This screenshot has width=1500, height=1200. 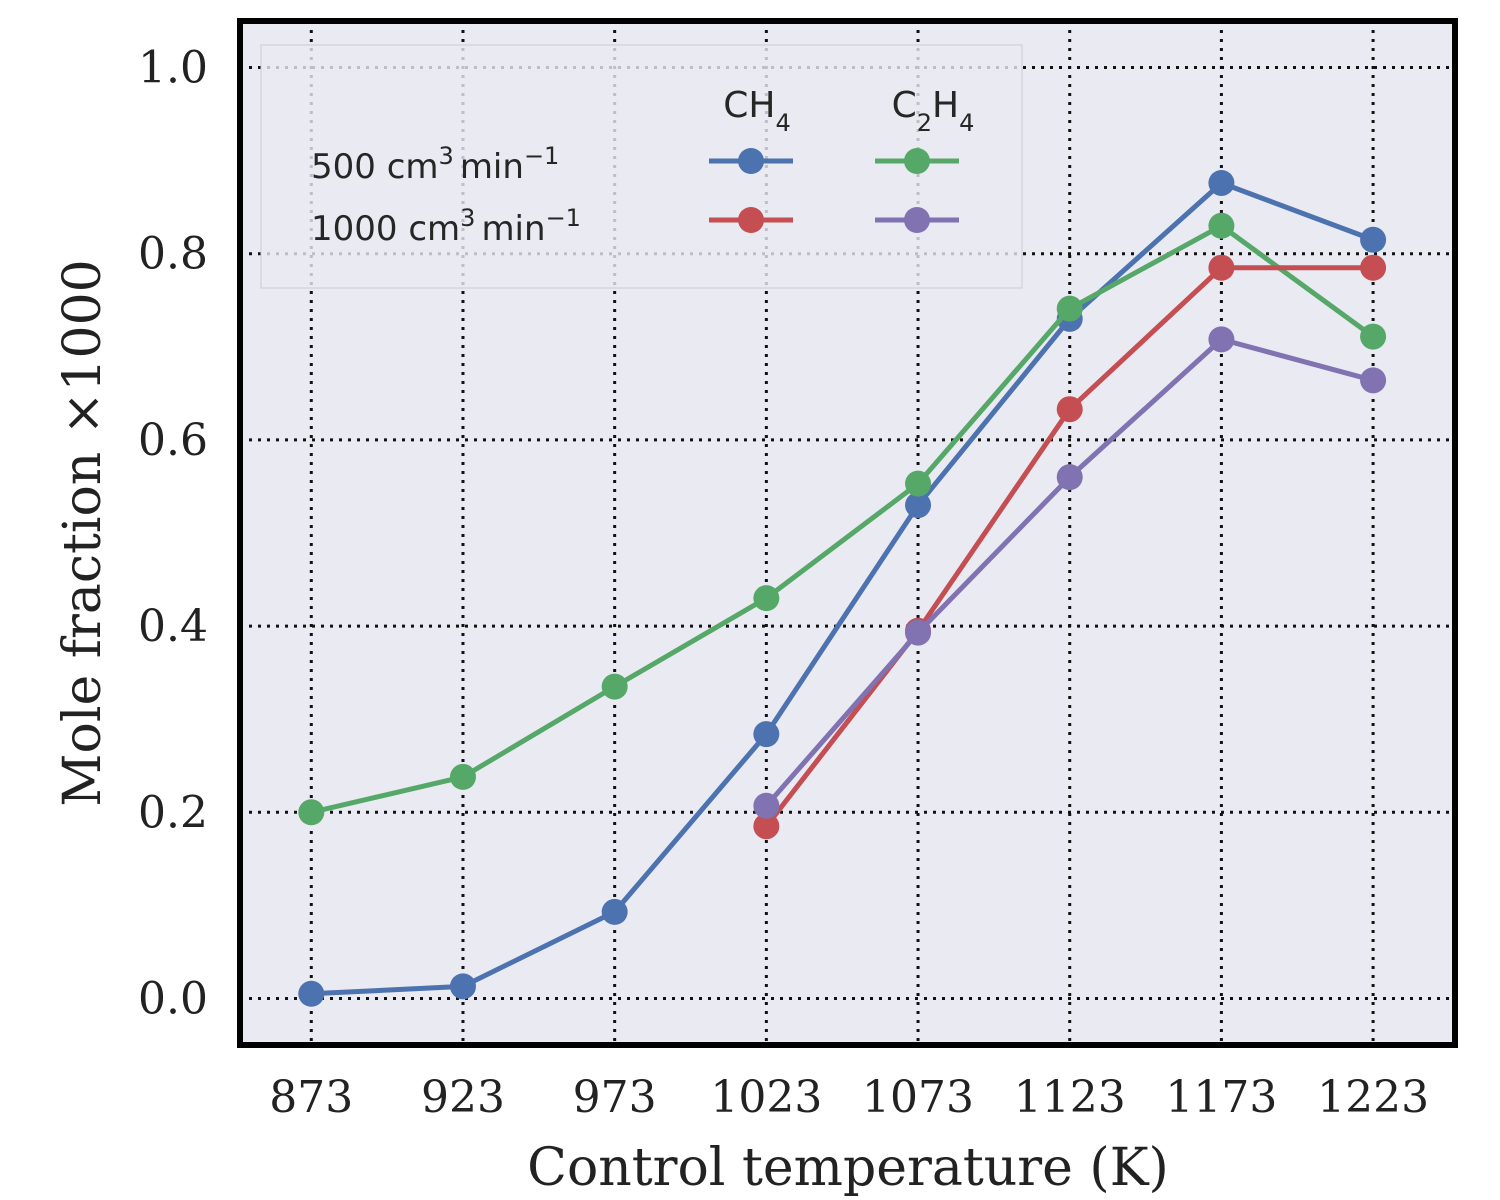 I want to click on legend-row-500: 500 cm3 min−1, so click(x=435, y=164).